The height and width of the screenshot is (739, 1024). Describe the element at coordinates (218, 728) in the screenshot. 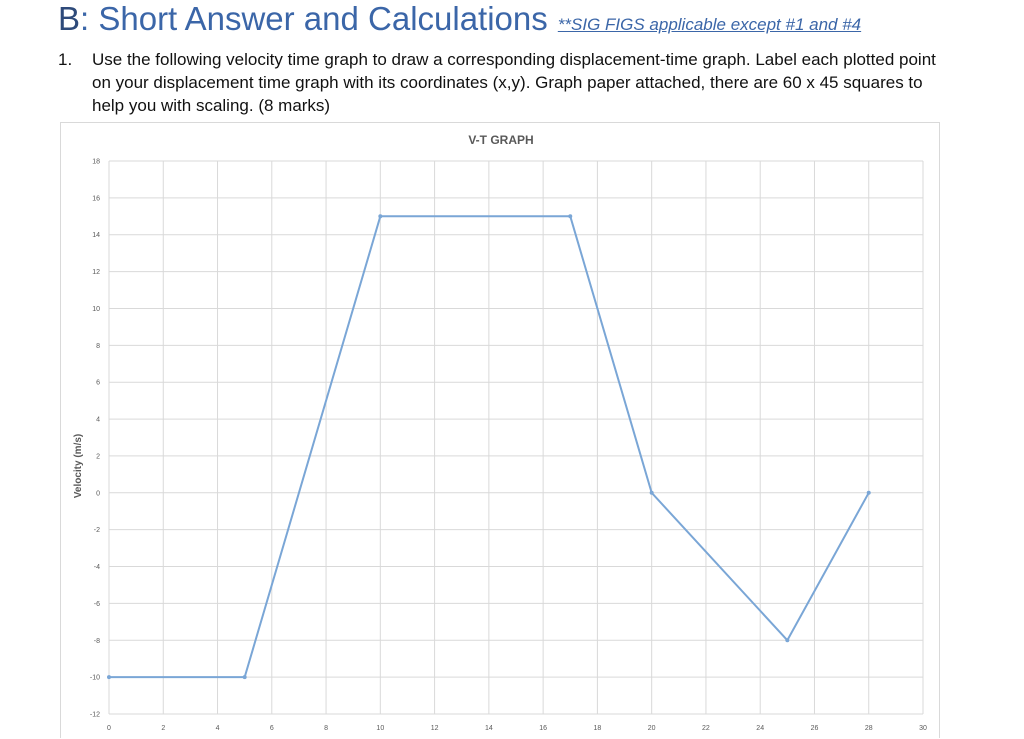

I see `x-tick-label: 4` at that location.